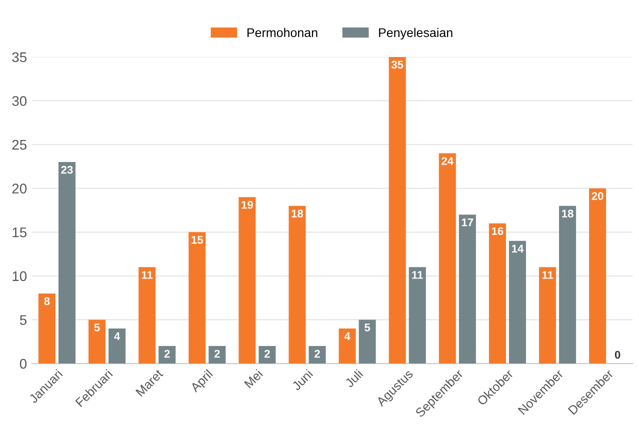 The height and width of the screenshot is (438, 639). Describe the element at coordinates (254, 378) in the screenshot. I see `x-tick-label: Mei` at that location.